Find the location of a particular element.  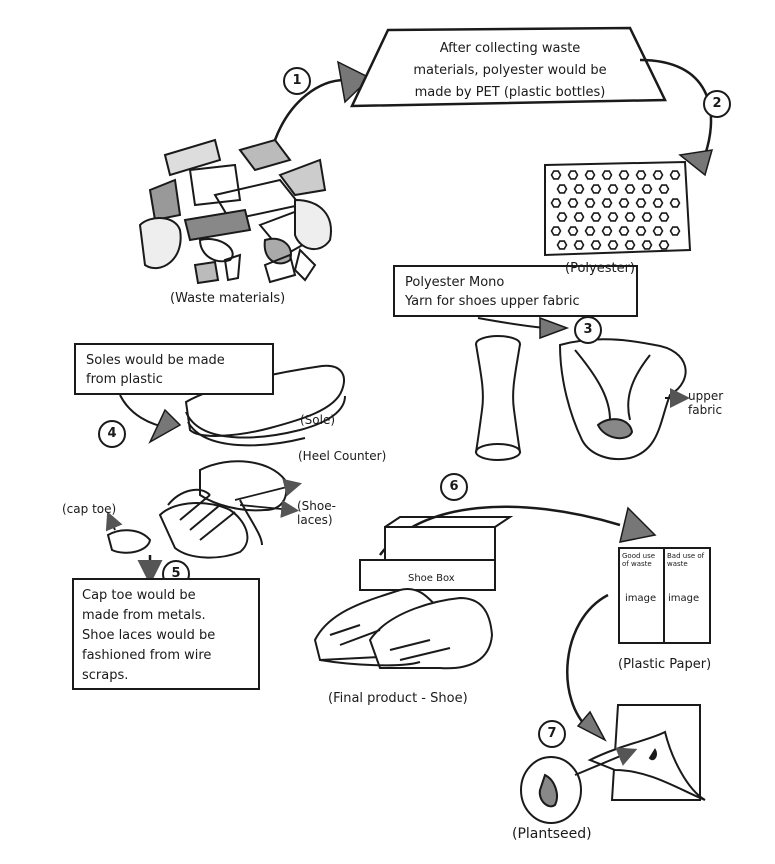

step1-line-2: materials, polyester would be is located at coordinates (510, 70).